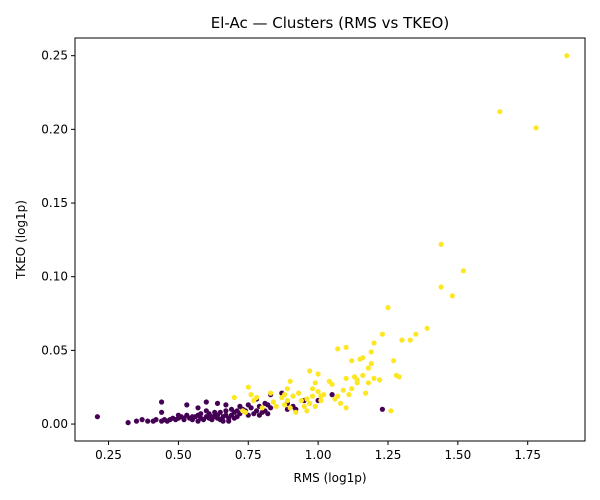 The height and width of the screenshot is (500, 600). Describe the element at coordinates (457, 455) in the screenshot. I see `x-tick-label: 1.50` at that location.